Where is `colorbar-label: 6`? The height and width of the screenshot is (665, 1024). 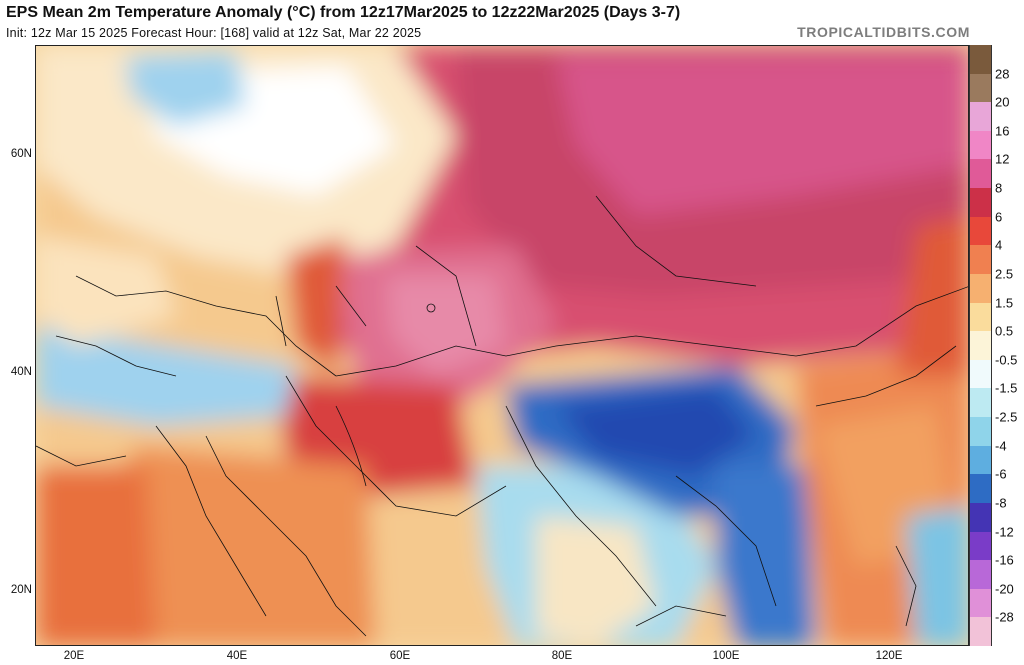 colorbar-label: 6 is located at coordinates (999, 217).